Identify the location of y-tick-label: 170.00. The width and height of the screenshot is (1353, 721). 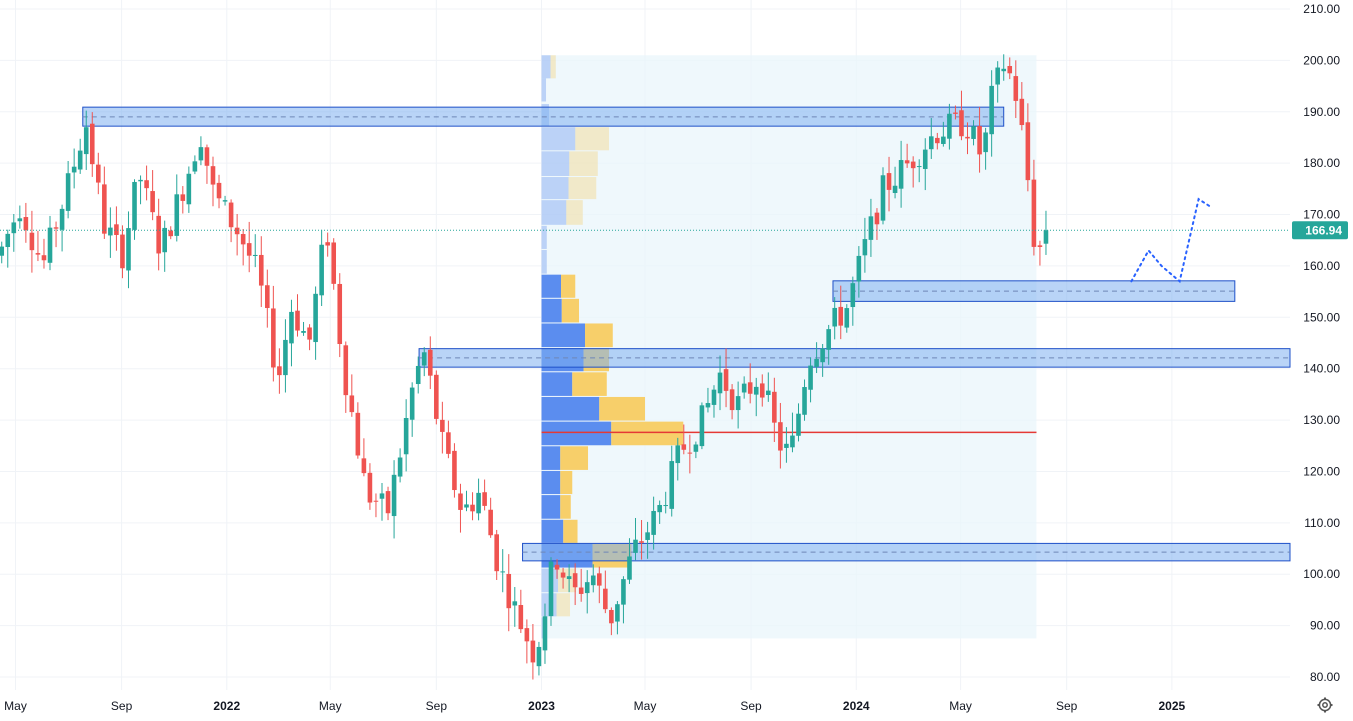
(1321, 215).